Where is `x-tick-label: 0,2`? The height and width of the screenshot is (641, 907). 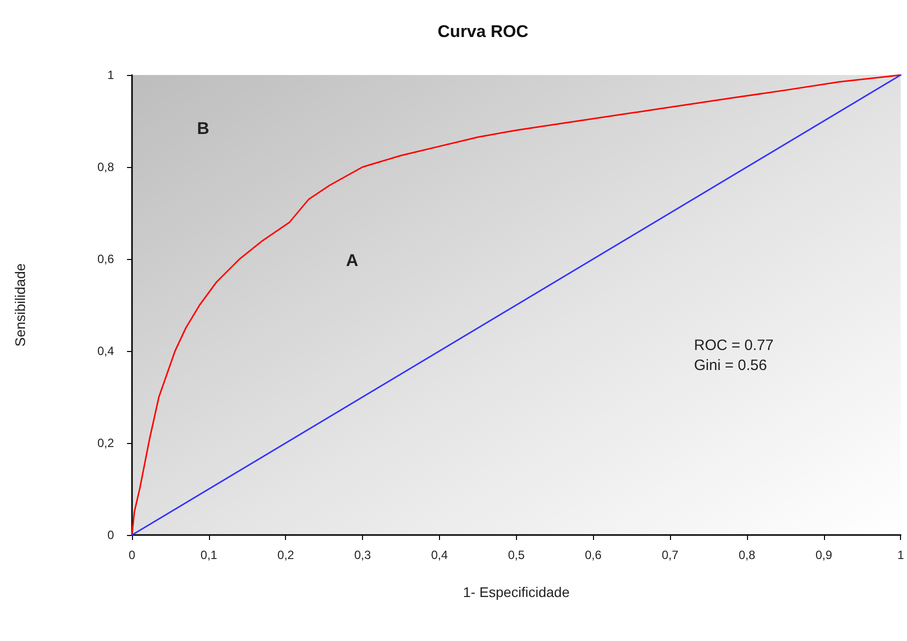 x-tick-label: 0,2 is located at coordinates (285, 555).